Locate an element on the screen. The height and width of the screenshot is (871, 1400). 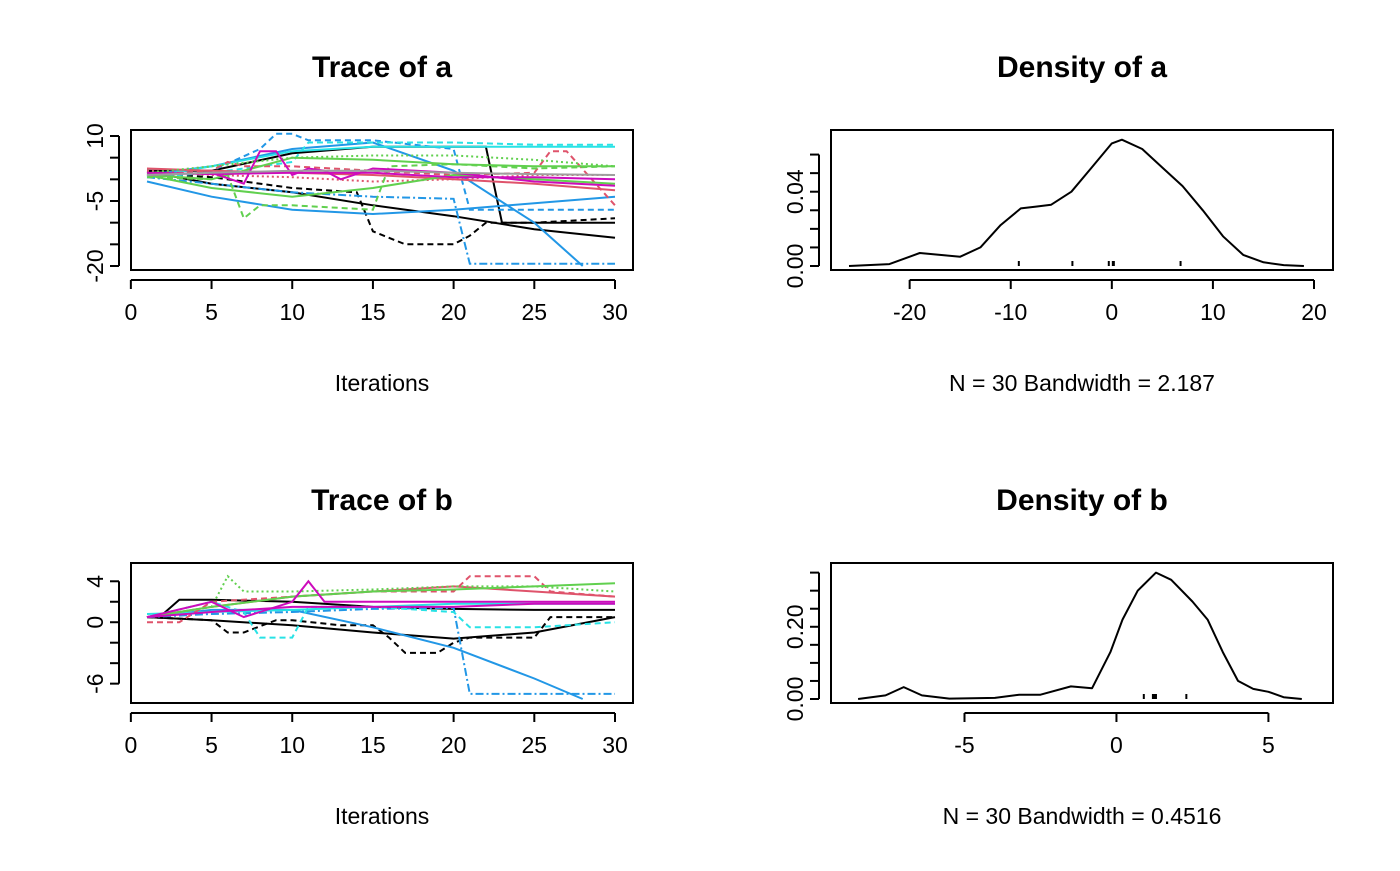
density-b-density-curve is located at coordinates (1079, 635).